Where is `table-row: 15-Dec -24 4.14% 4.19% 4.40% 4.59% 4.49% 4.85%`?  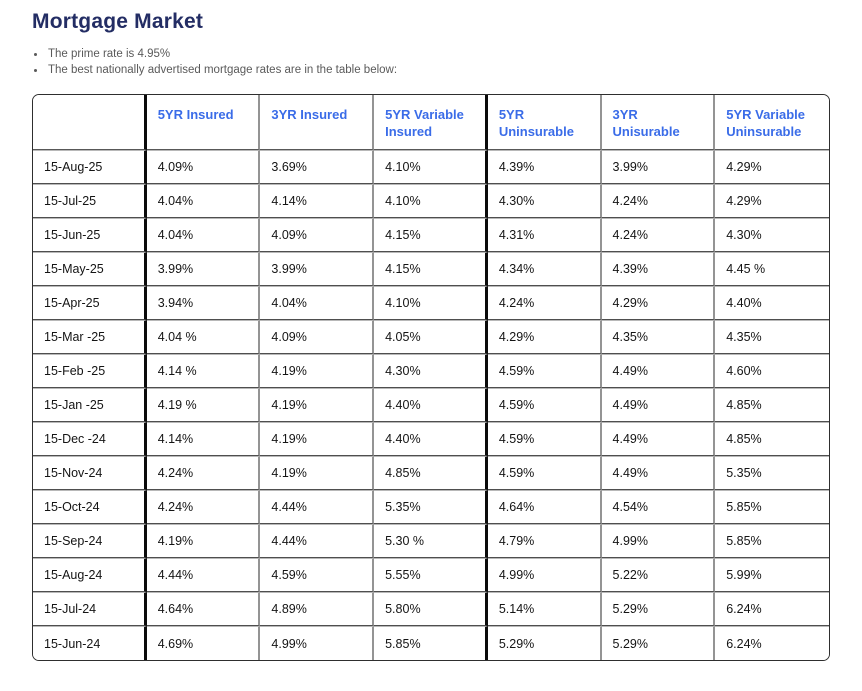 table-row: 15-Dec -24 4.14% 4.19% 4.40% 4.59% 4.49% 4.85% is located at coordinates (431, 439).